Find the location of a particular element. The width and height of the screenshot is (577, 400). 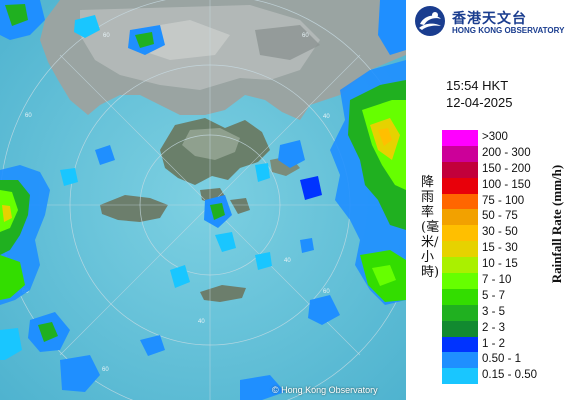

legend-label: 0.15 - 0.50 is located at coordinates (509, 375).